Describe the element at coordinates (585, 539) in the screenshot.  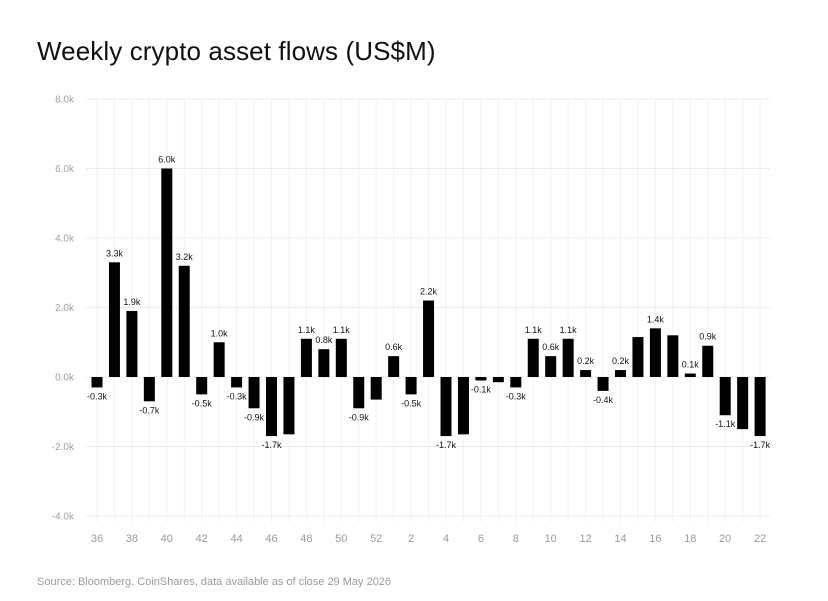
I see `x-tick-label: 12` at that location.